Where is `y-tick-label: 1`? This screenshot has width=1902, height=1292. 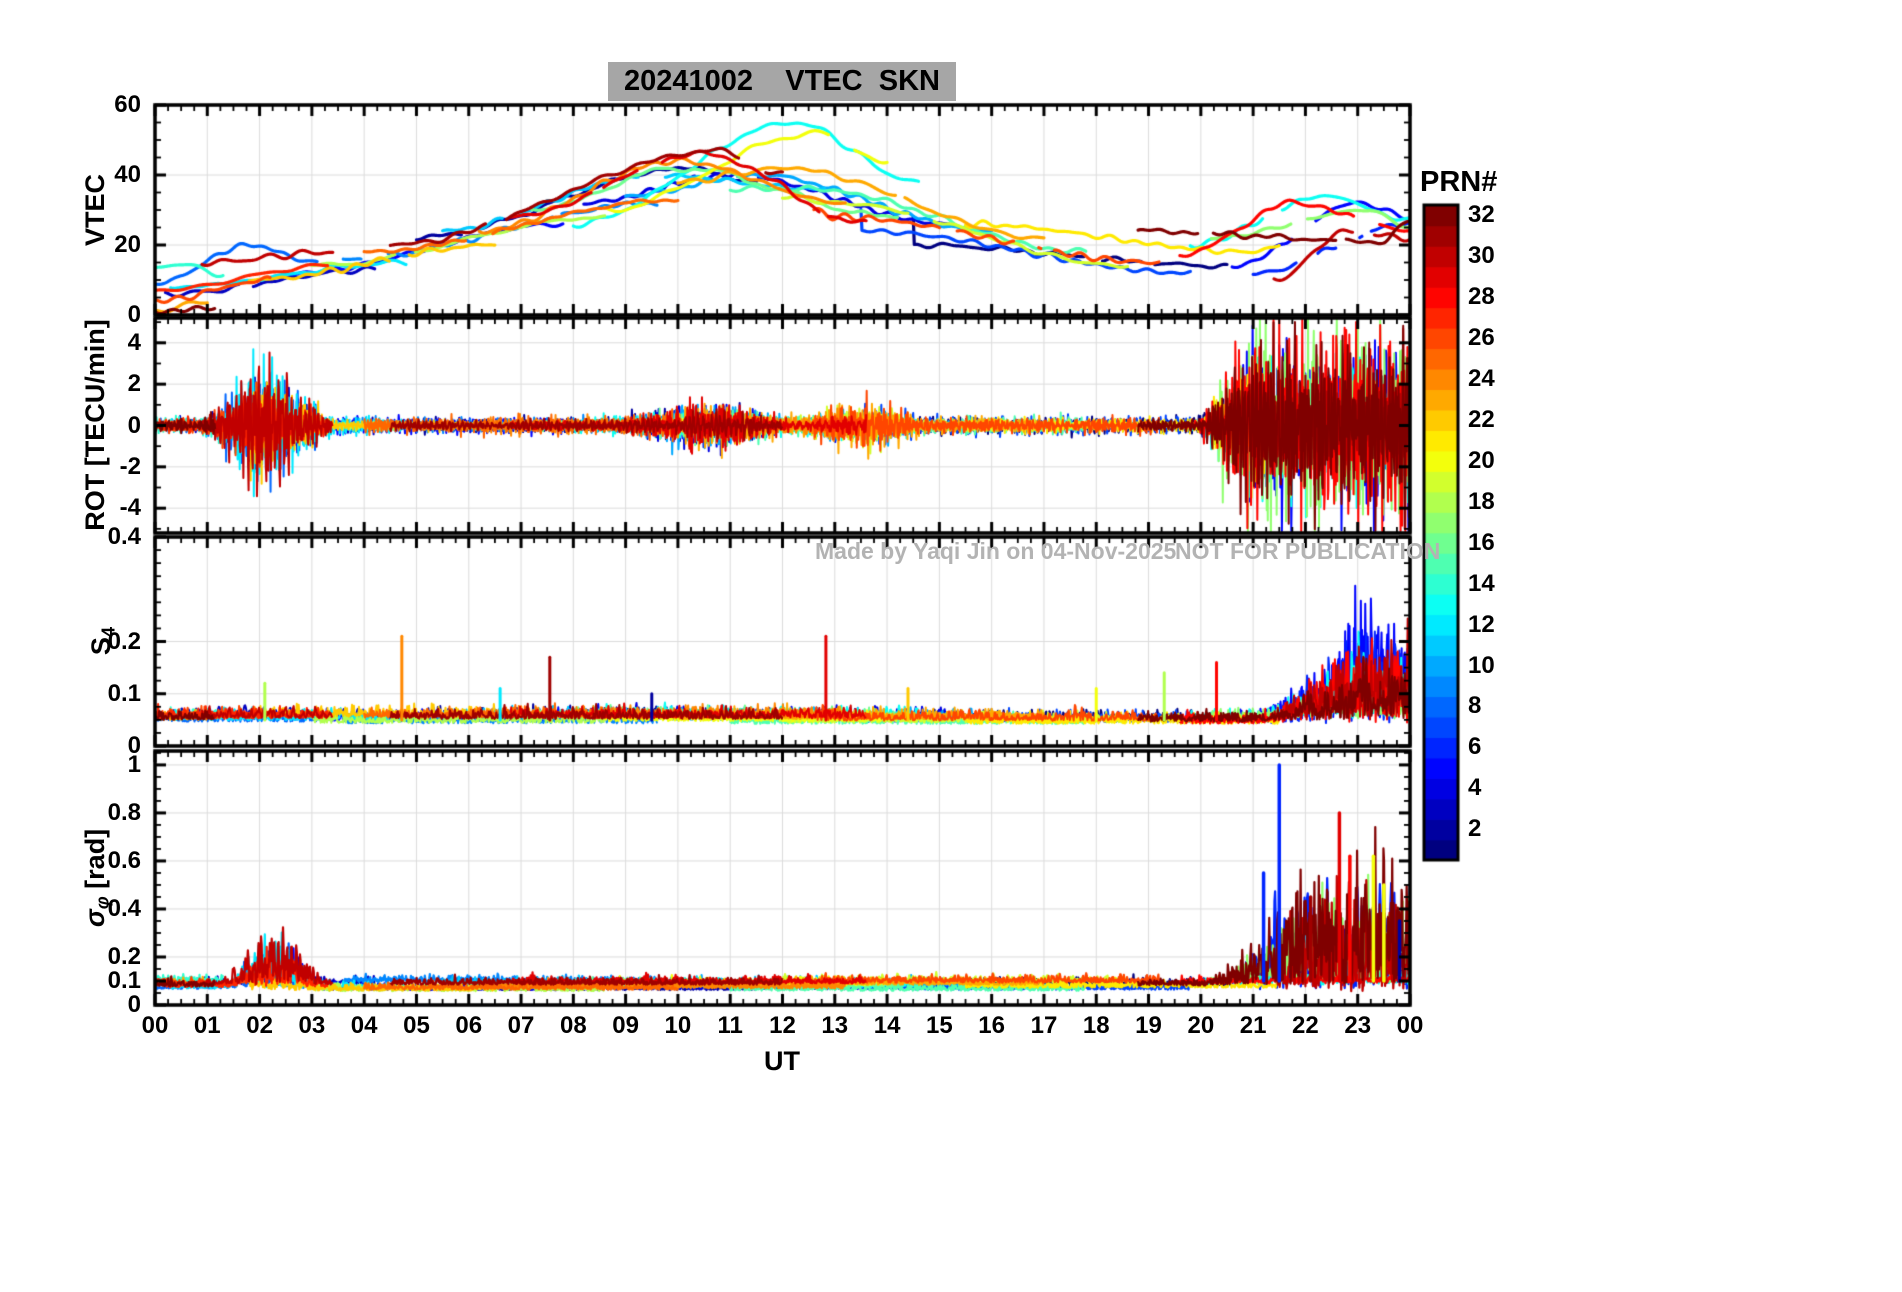 y-tick-label: 1 is located at coordinates (134, 764).